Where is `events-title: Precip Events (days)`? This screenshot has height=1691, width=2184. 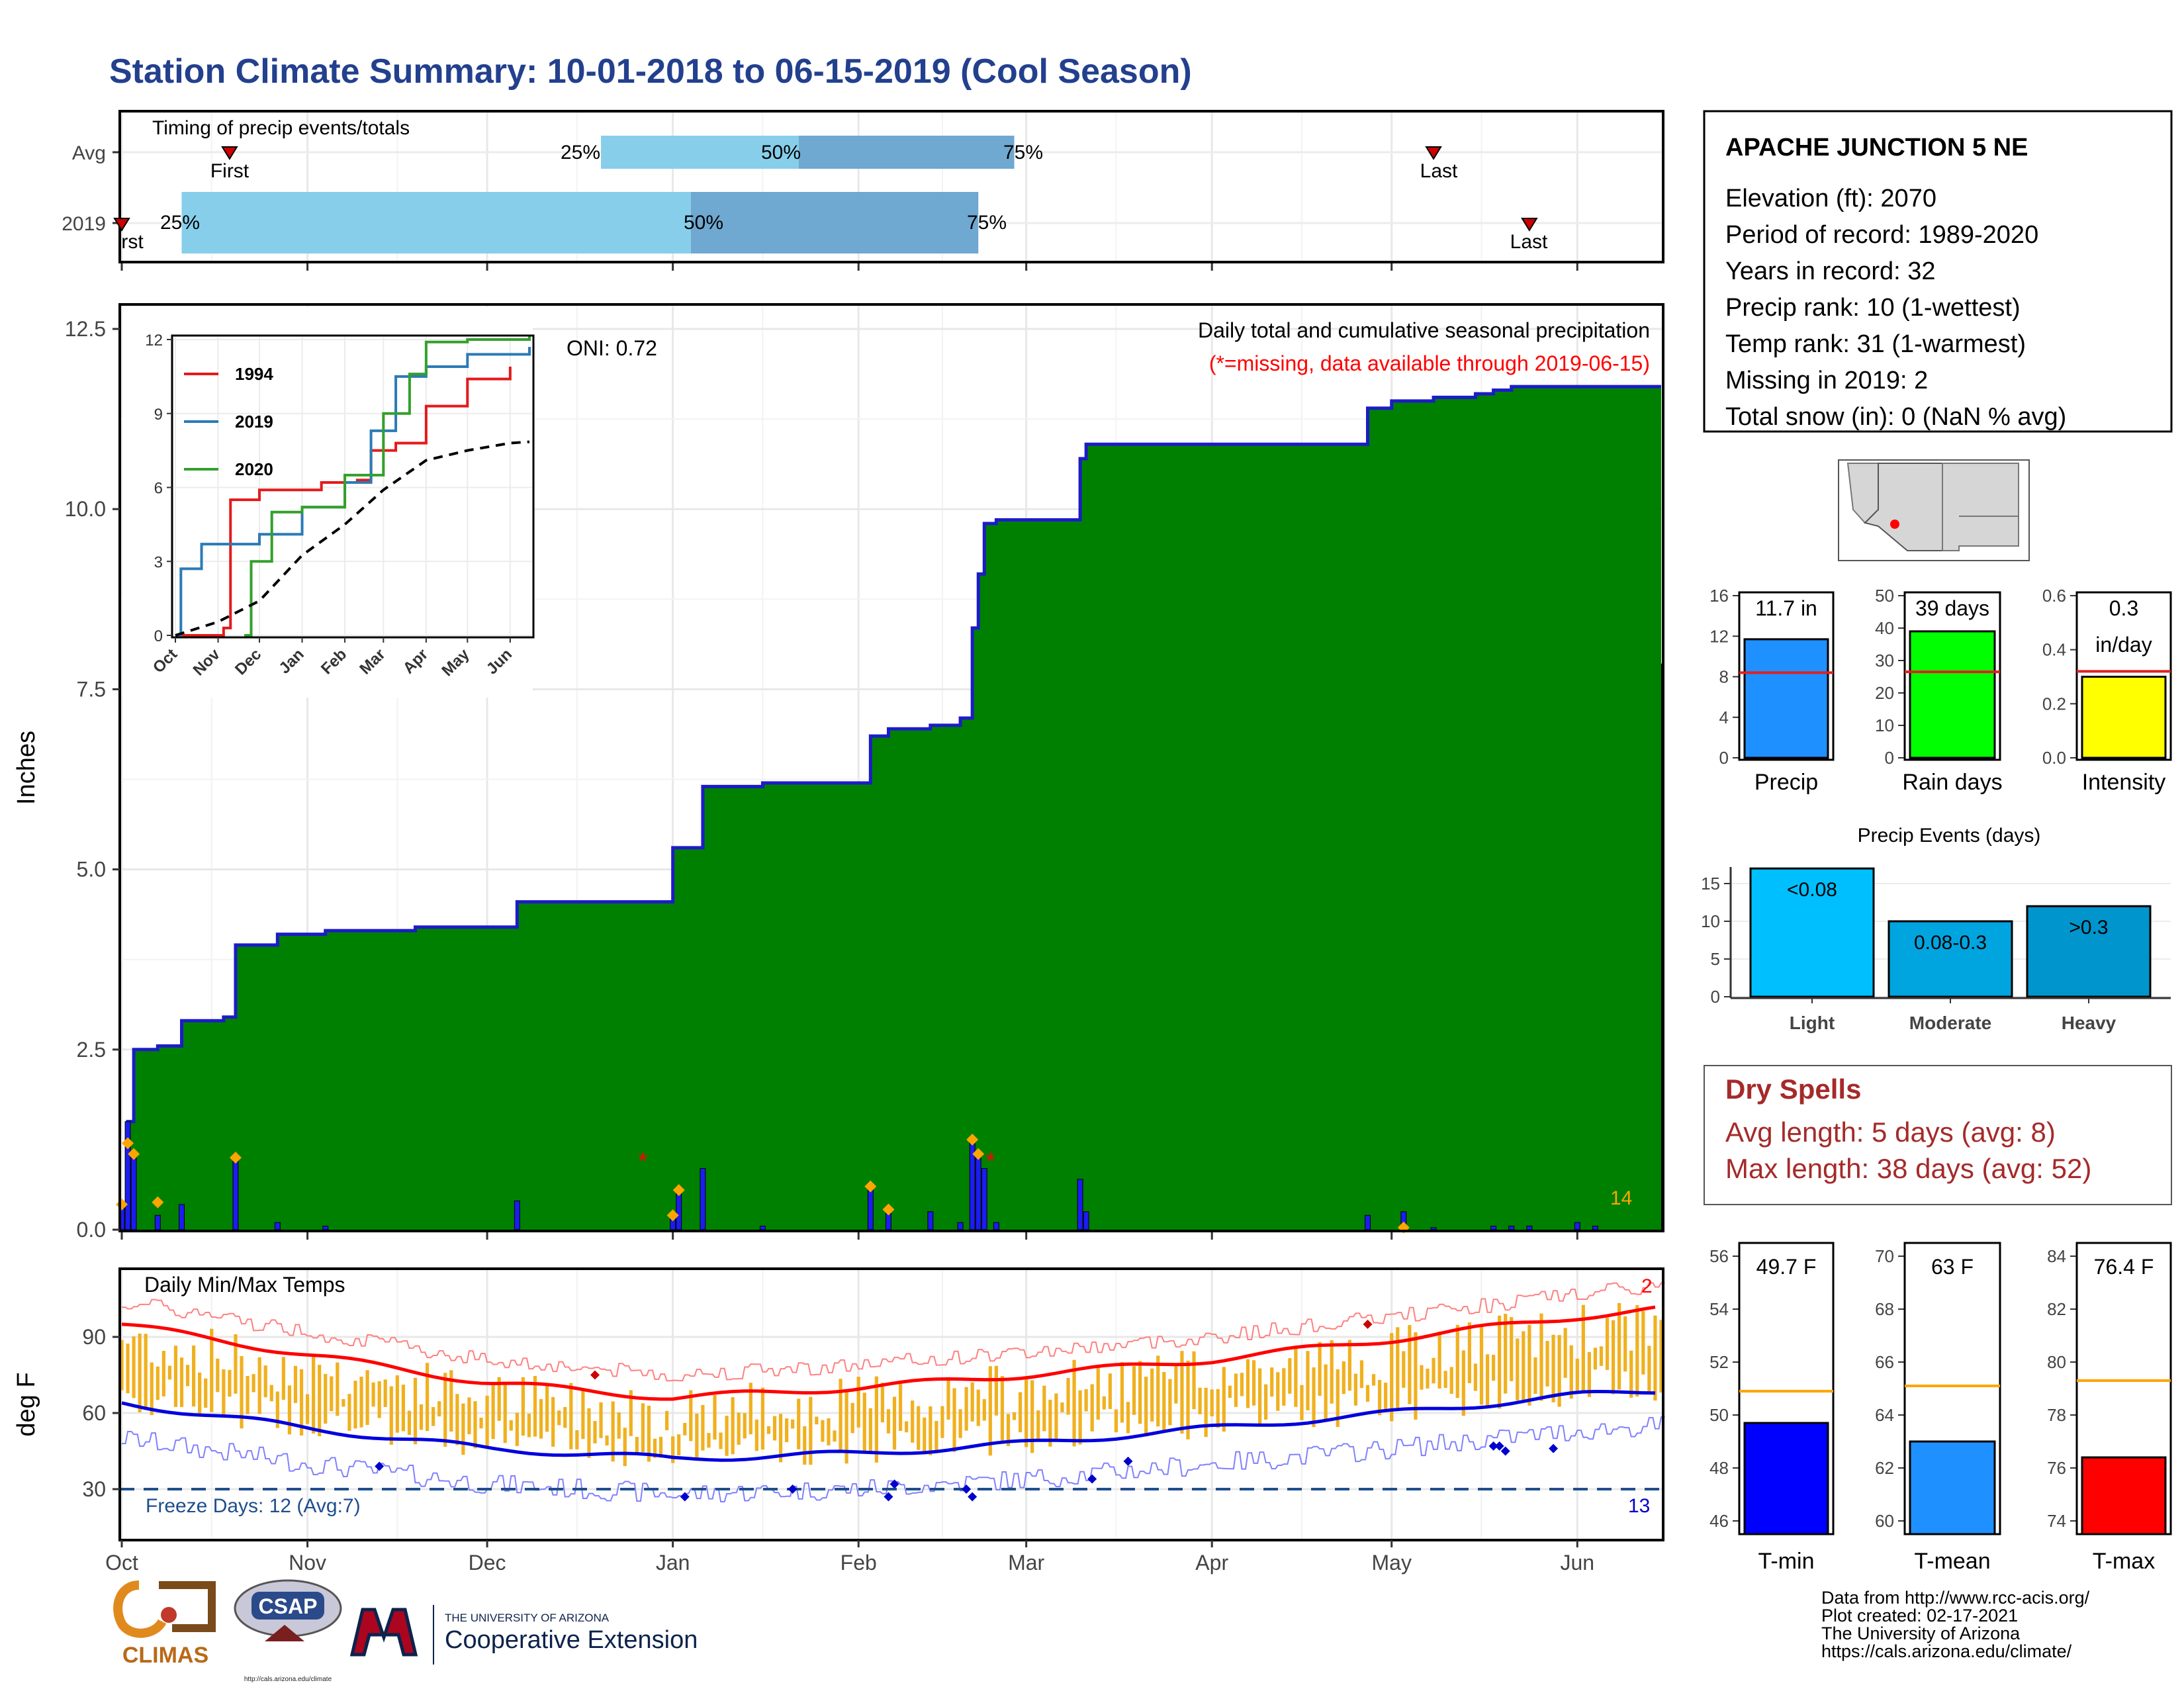
events-title: Precip Events (days) is located at coordinates (1949, 835).